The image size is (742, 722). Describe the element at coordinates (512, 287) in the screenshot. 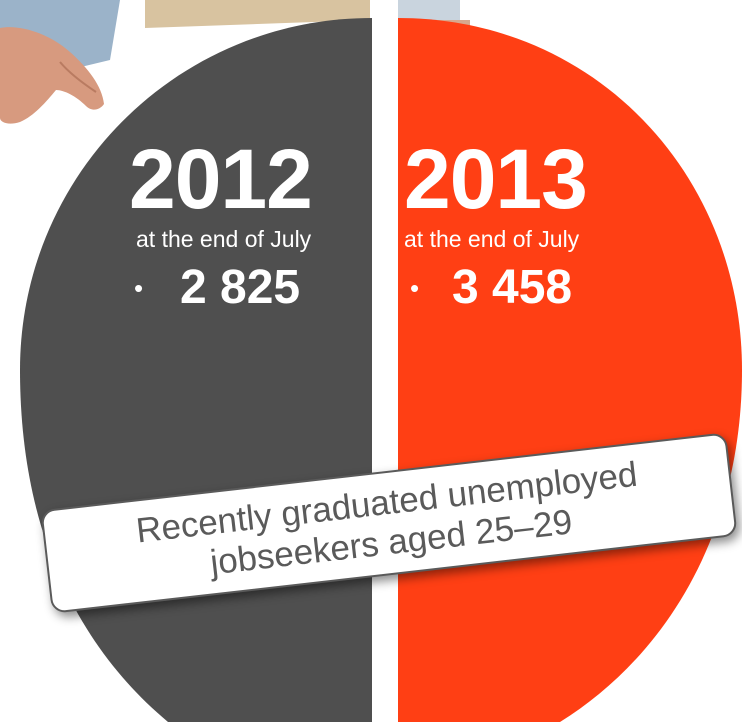

I see `value-2013: 3 458` at that location.